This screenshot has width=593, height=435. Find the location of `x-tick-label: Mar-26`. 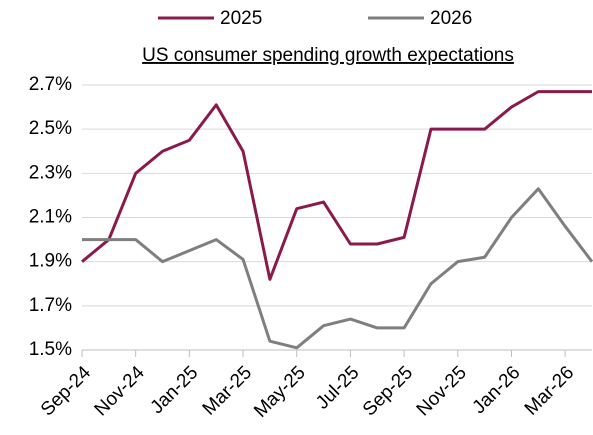

x-tick-label: Mar-26 is located at coordinates (549, 390).